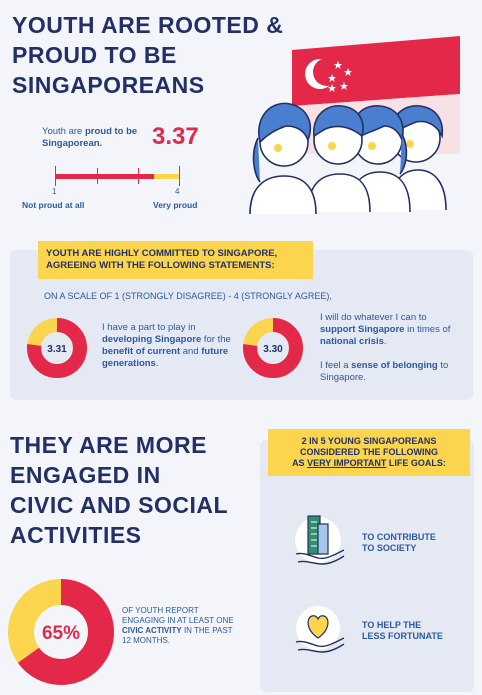 Image resolution: width=482 pixels, height=695 pixels. I want to click on proud-text: Youth are proud to be Singaporean., so click(90, 137).